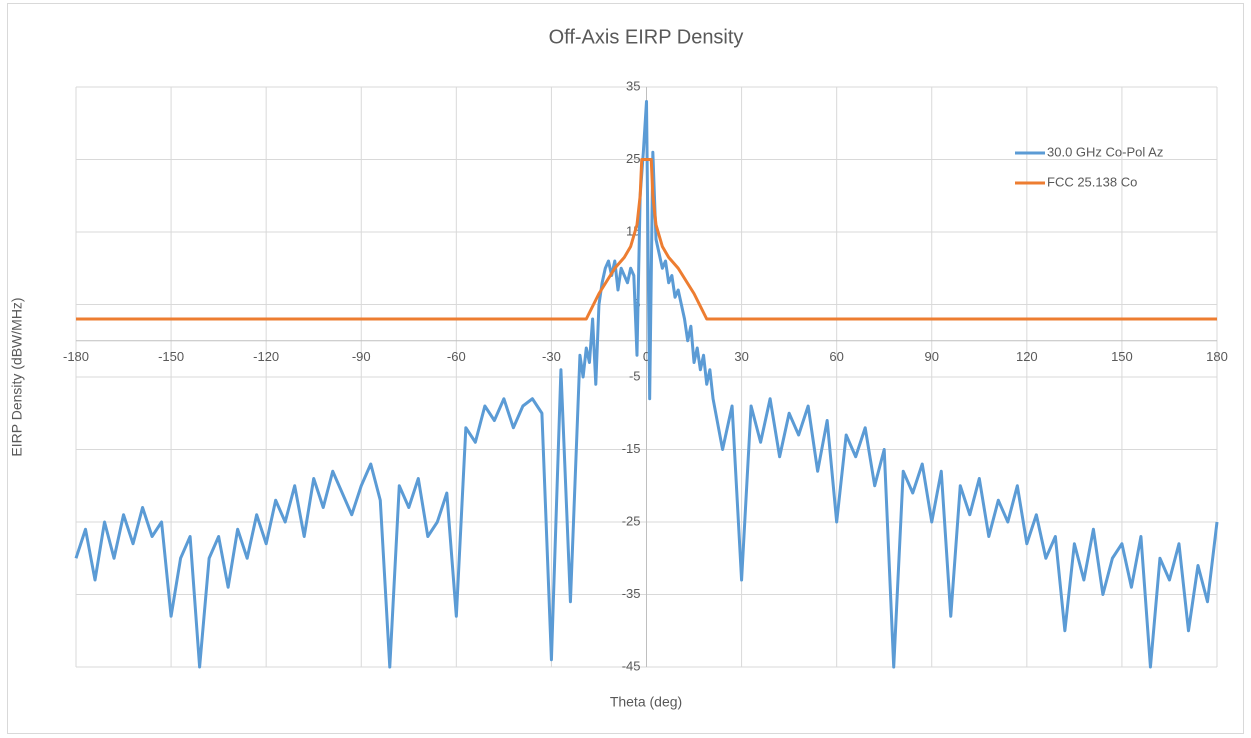 This screenshot has height=738, width=1251. I want to click on legend-label: FCC 25.138 Co, so click(1092, 181).